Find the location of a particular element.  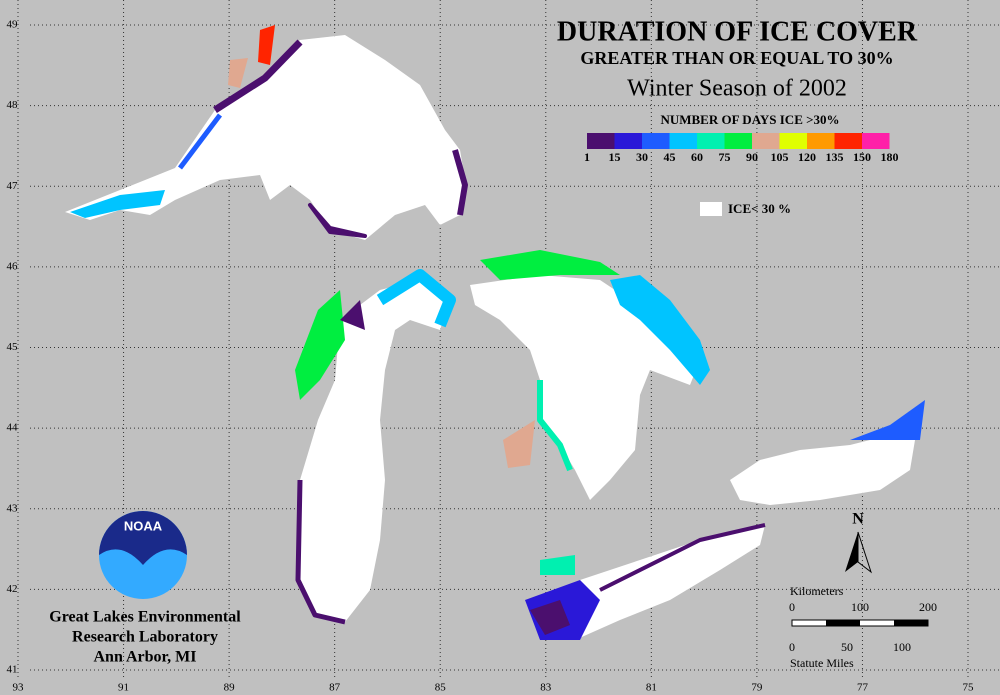

scale-ticks: 0 100 200 0 50 100 is located at coordinates (863, 627).